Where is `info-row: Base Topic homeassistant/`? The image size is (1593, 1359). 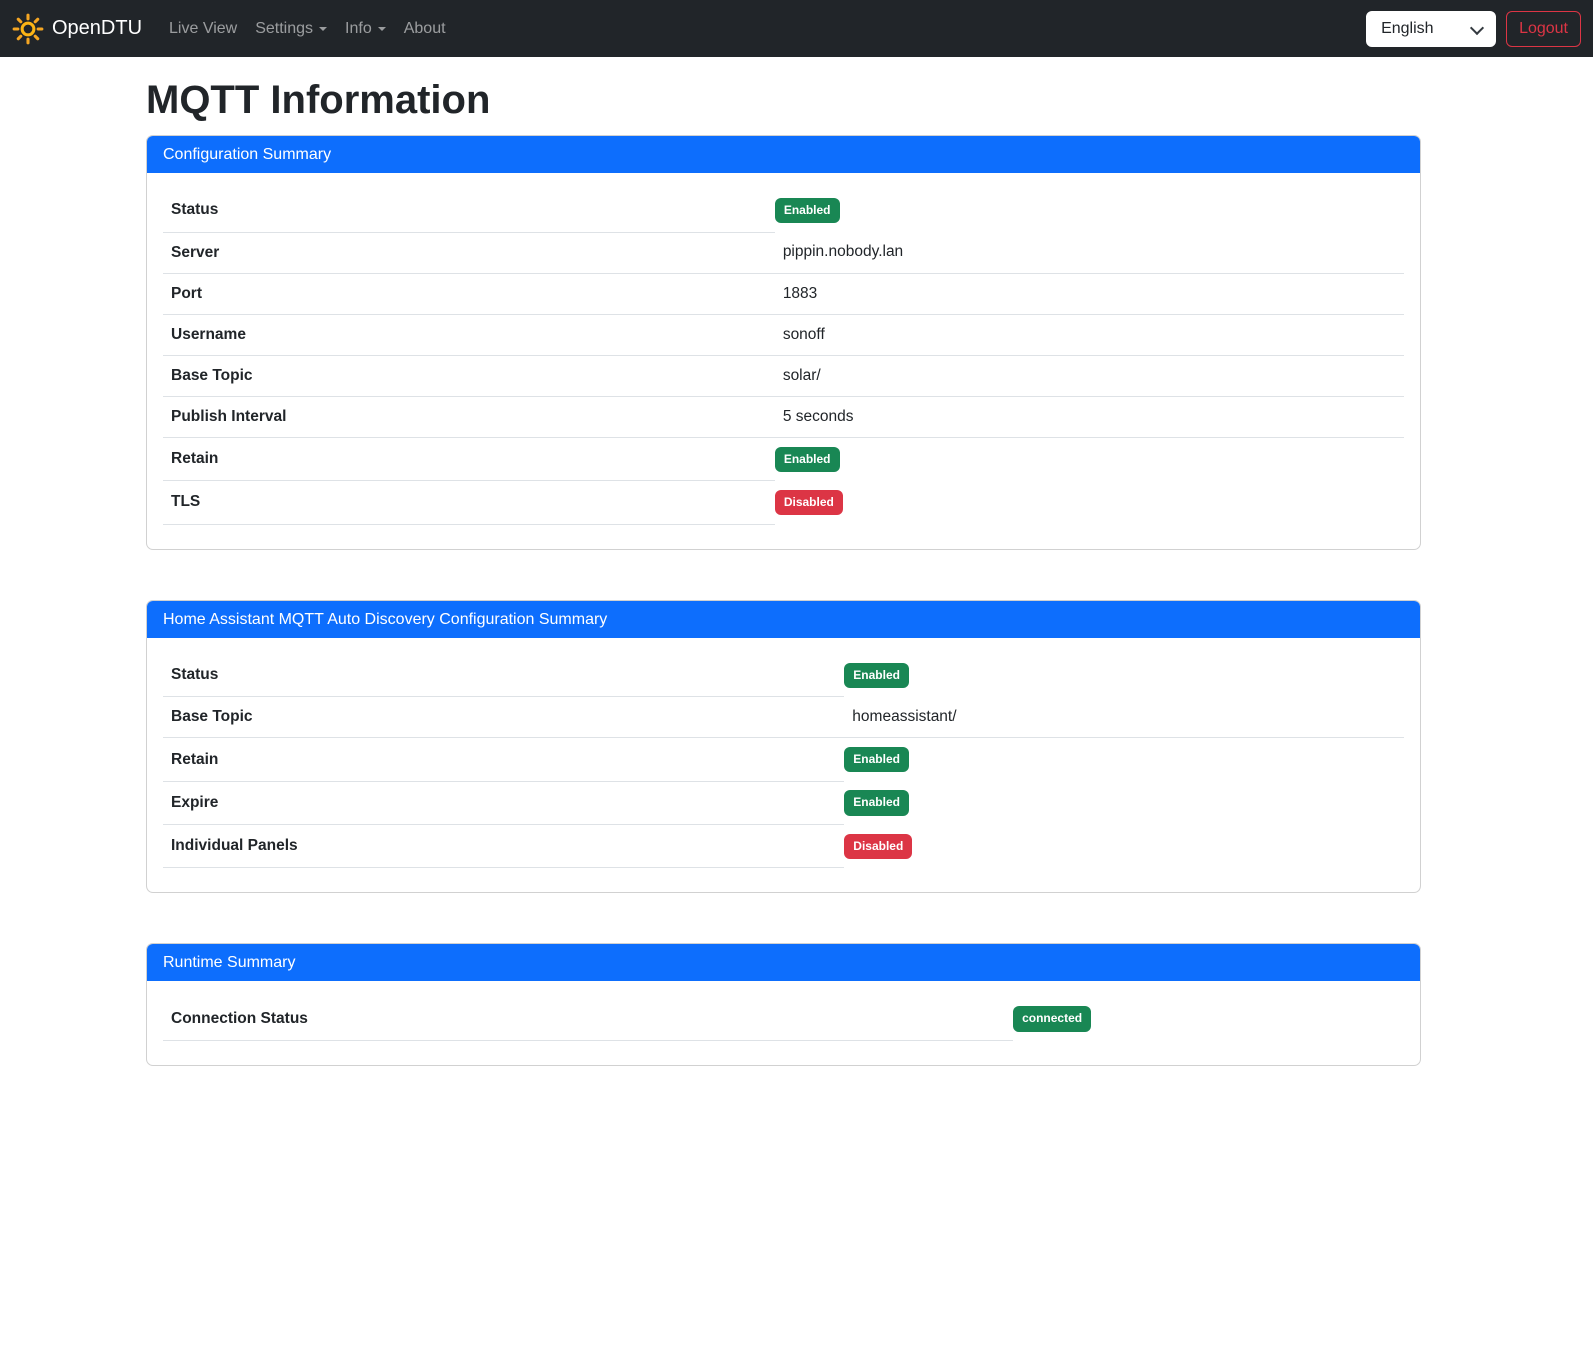
info-row: Base Topic homeassistant/ is located at coordinates (783, 717).